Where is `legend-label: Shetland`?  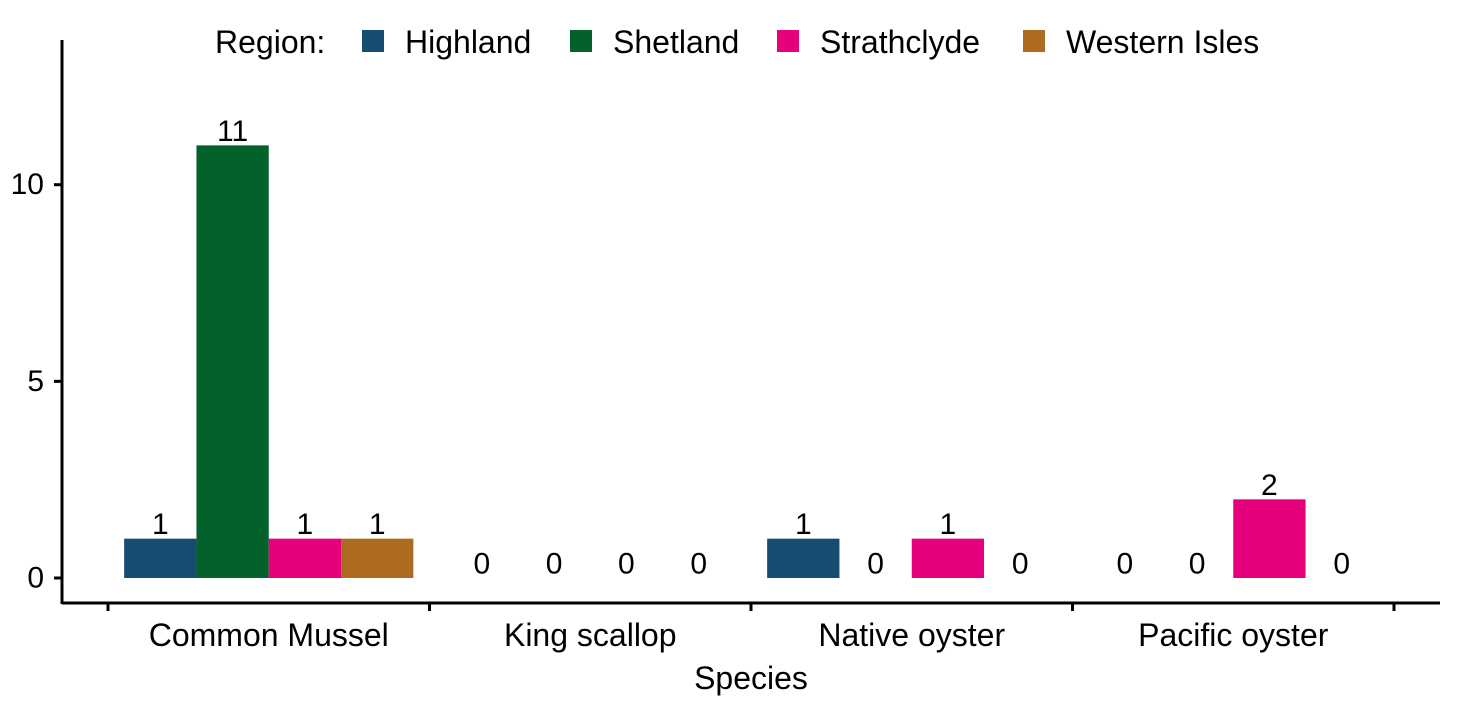 legend-label: Shetland is located at coordinates (676, 42).